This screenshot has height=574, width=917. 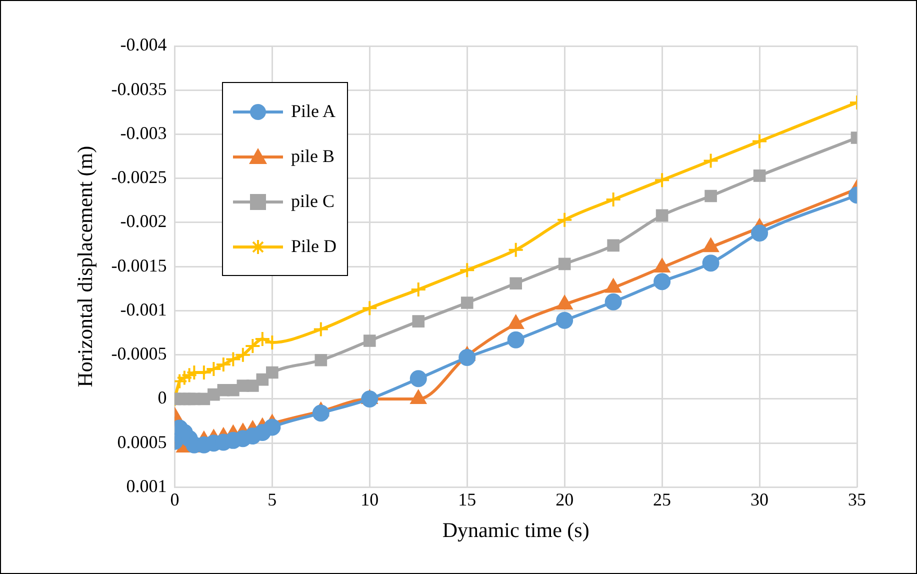 What do you see at coordinates (143, 132) in the screenshot?
I see `y-tick-label: -0.003` at bounding box center [143, 132].